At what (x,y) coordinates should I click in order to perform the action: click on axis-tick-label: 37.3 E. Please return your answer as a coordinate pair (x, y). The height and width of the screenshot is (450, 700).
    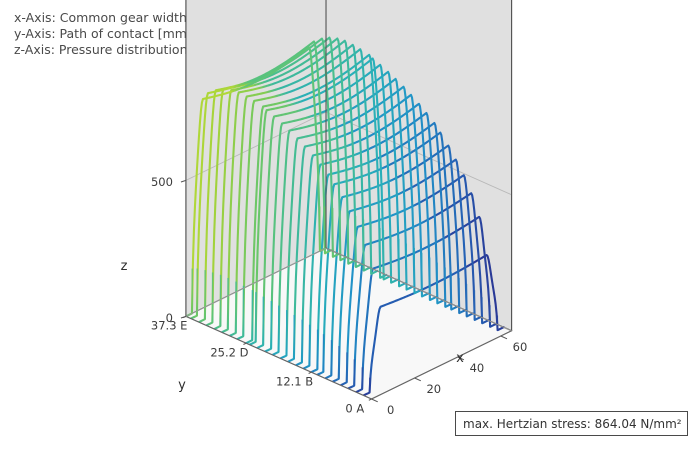
    Looking at the image, I should click on (169, 326).